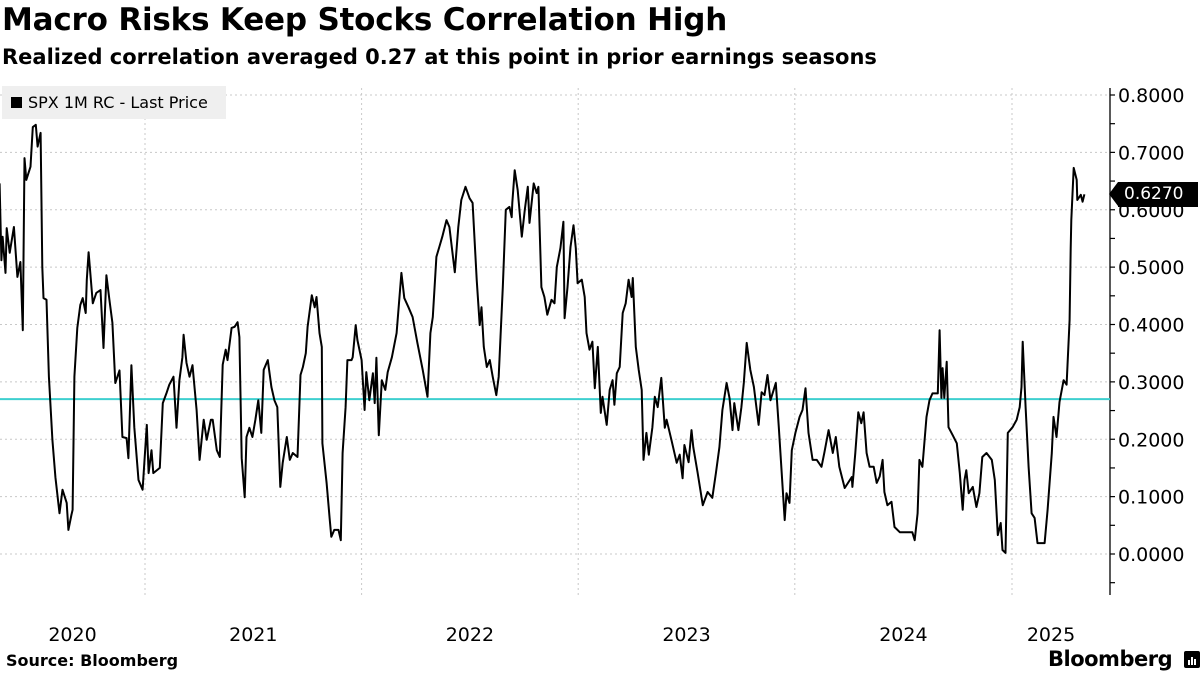 The width and height of the screenshot is (1200, 675). I want to click on brand-wordmark: Bloomberg, so click(1110, 659).